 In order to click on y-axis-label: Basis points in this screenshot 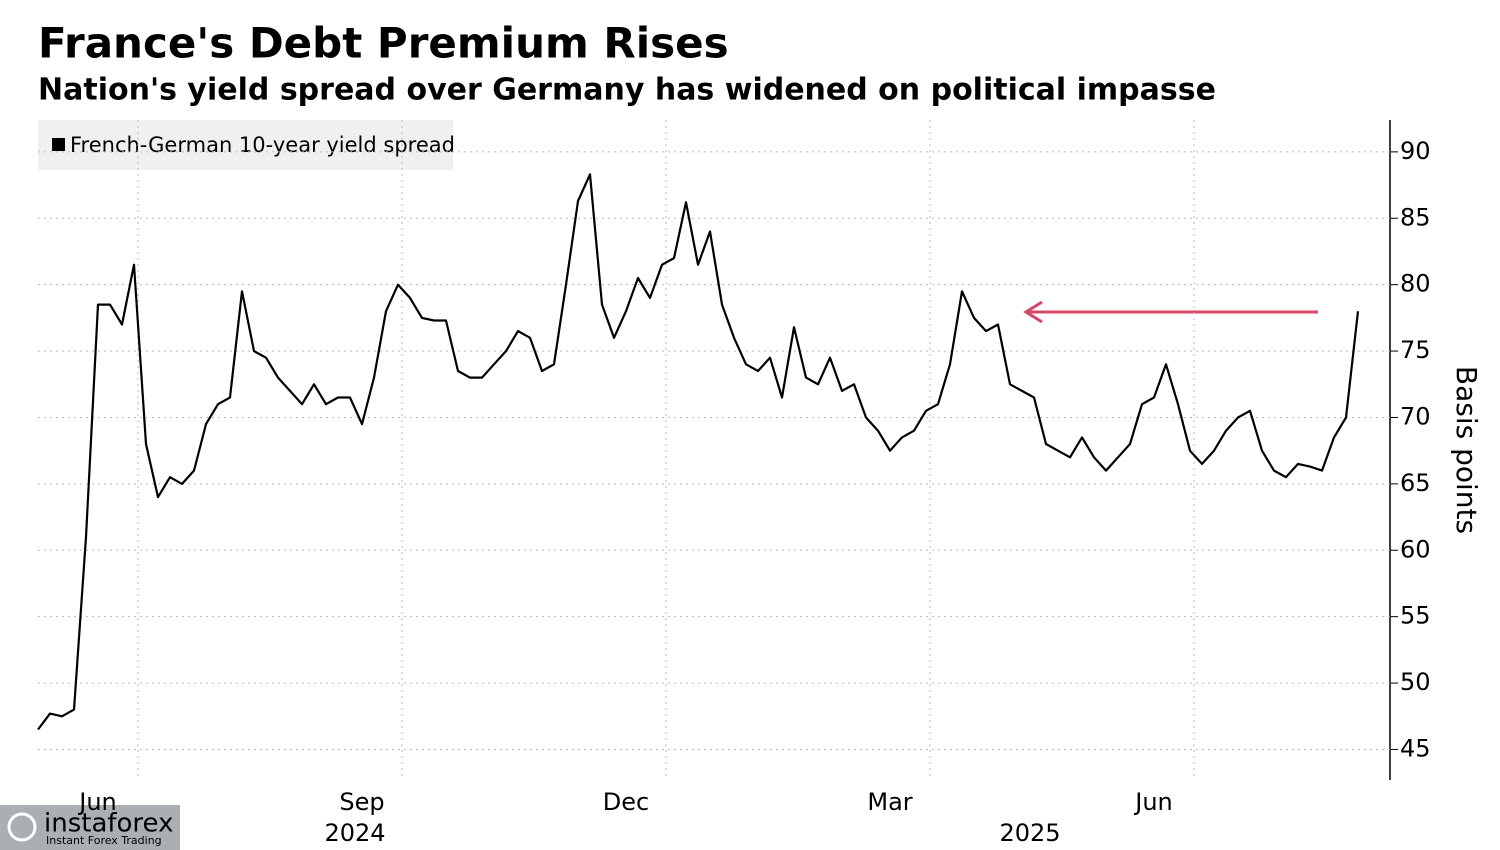, I will do `click(1466, 450)`.